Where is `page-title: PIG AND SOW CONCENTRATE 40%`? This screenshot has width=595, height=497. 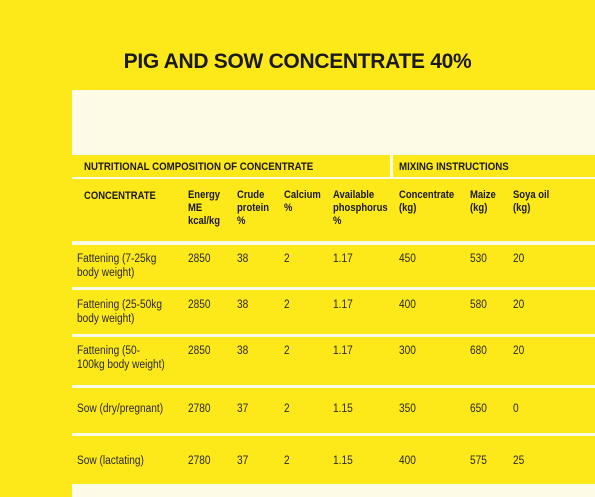
page-title: PIG AND SOW CONCENTRATE 40% is located at coordinates (297, 61).